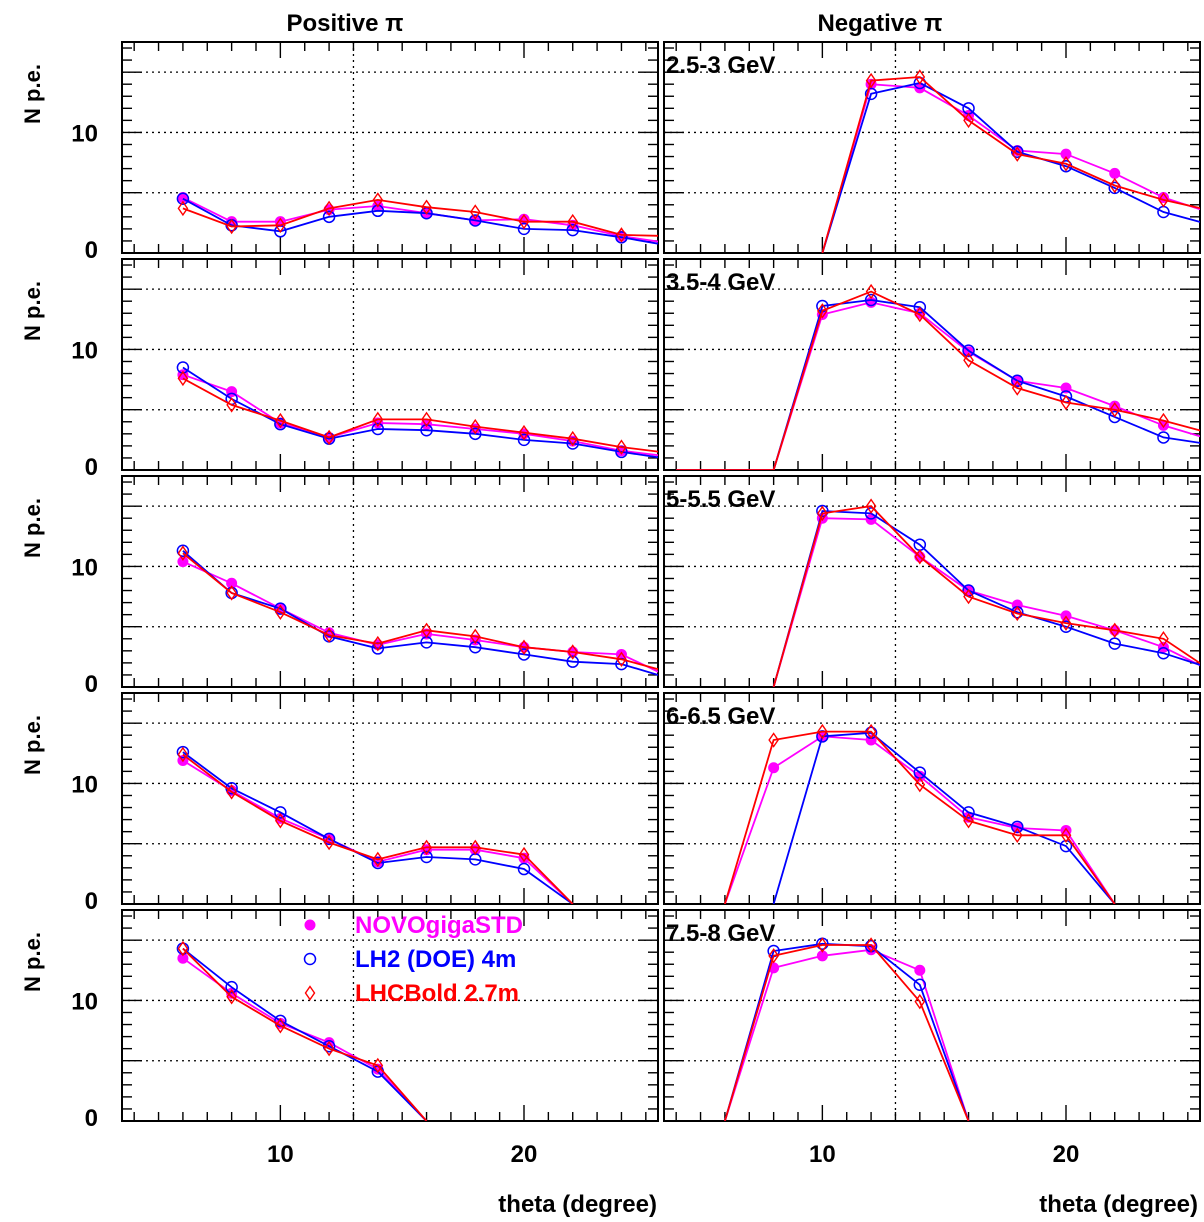  What do you see at coordinates (91, 467) in the screenshot?
I see `y-tick-label-0-pos-row1: 0` at bounding box center [91, 467].